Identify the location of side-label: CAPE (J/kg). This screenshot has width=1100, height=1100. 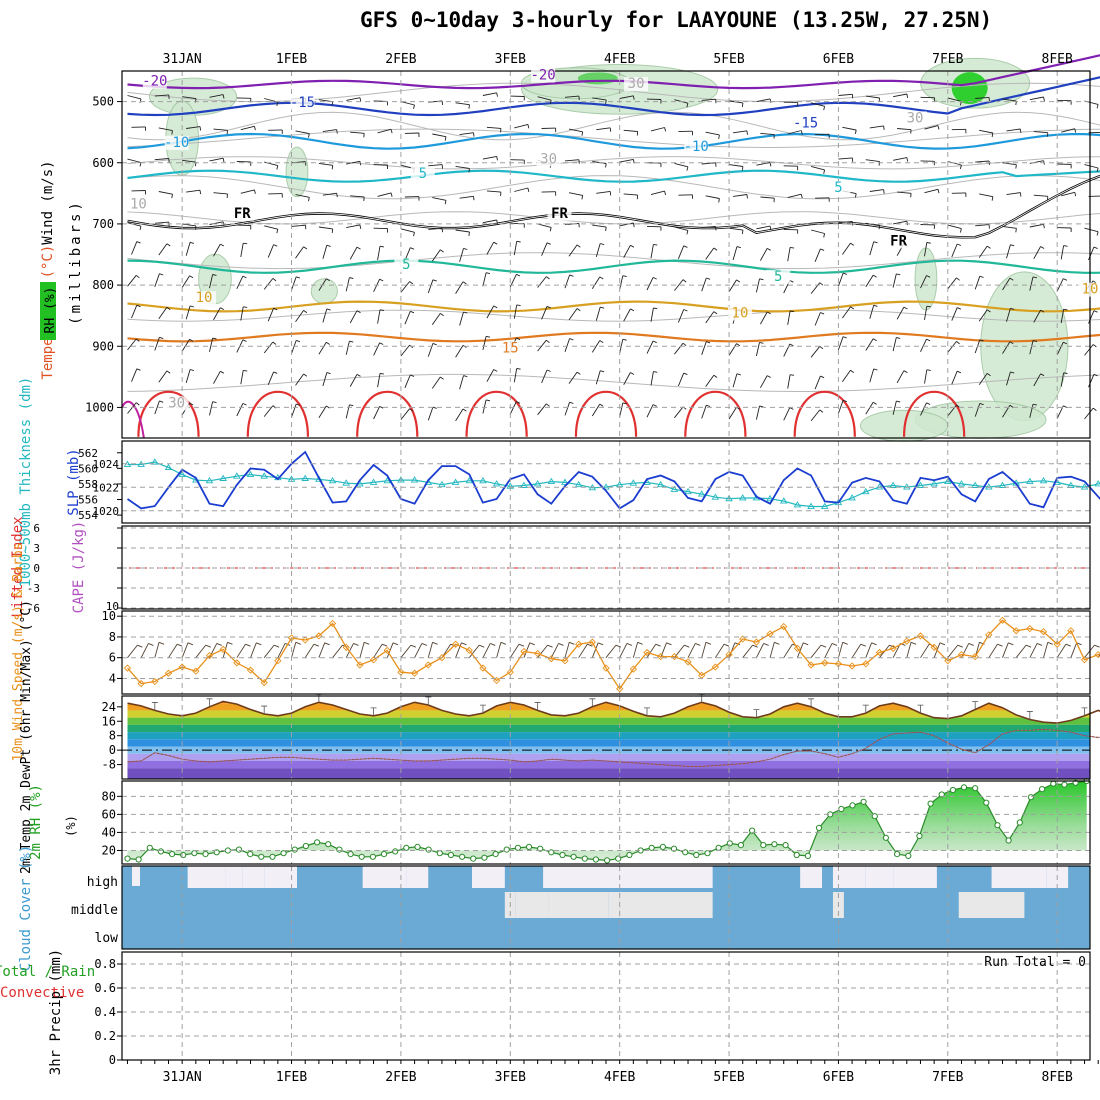
(79, 567).